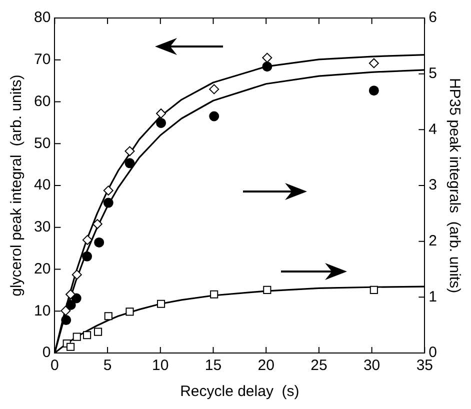  What do you see at coordinates (46, 353) in the screenshot?
I see `y-tick-label: 0` at bounding box center [46, 353].